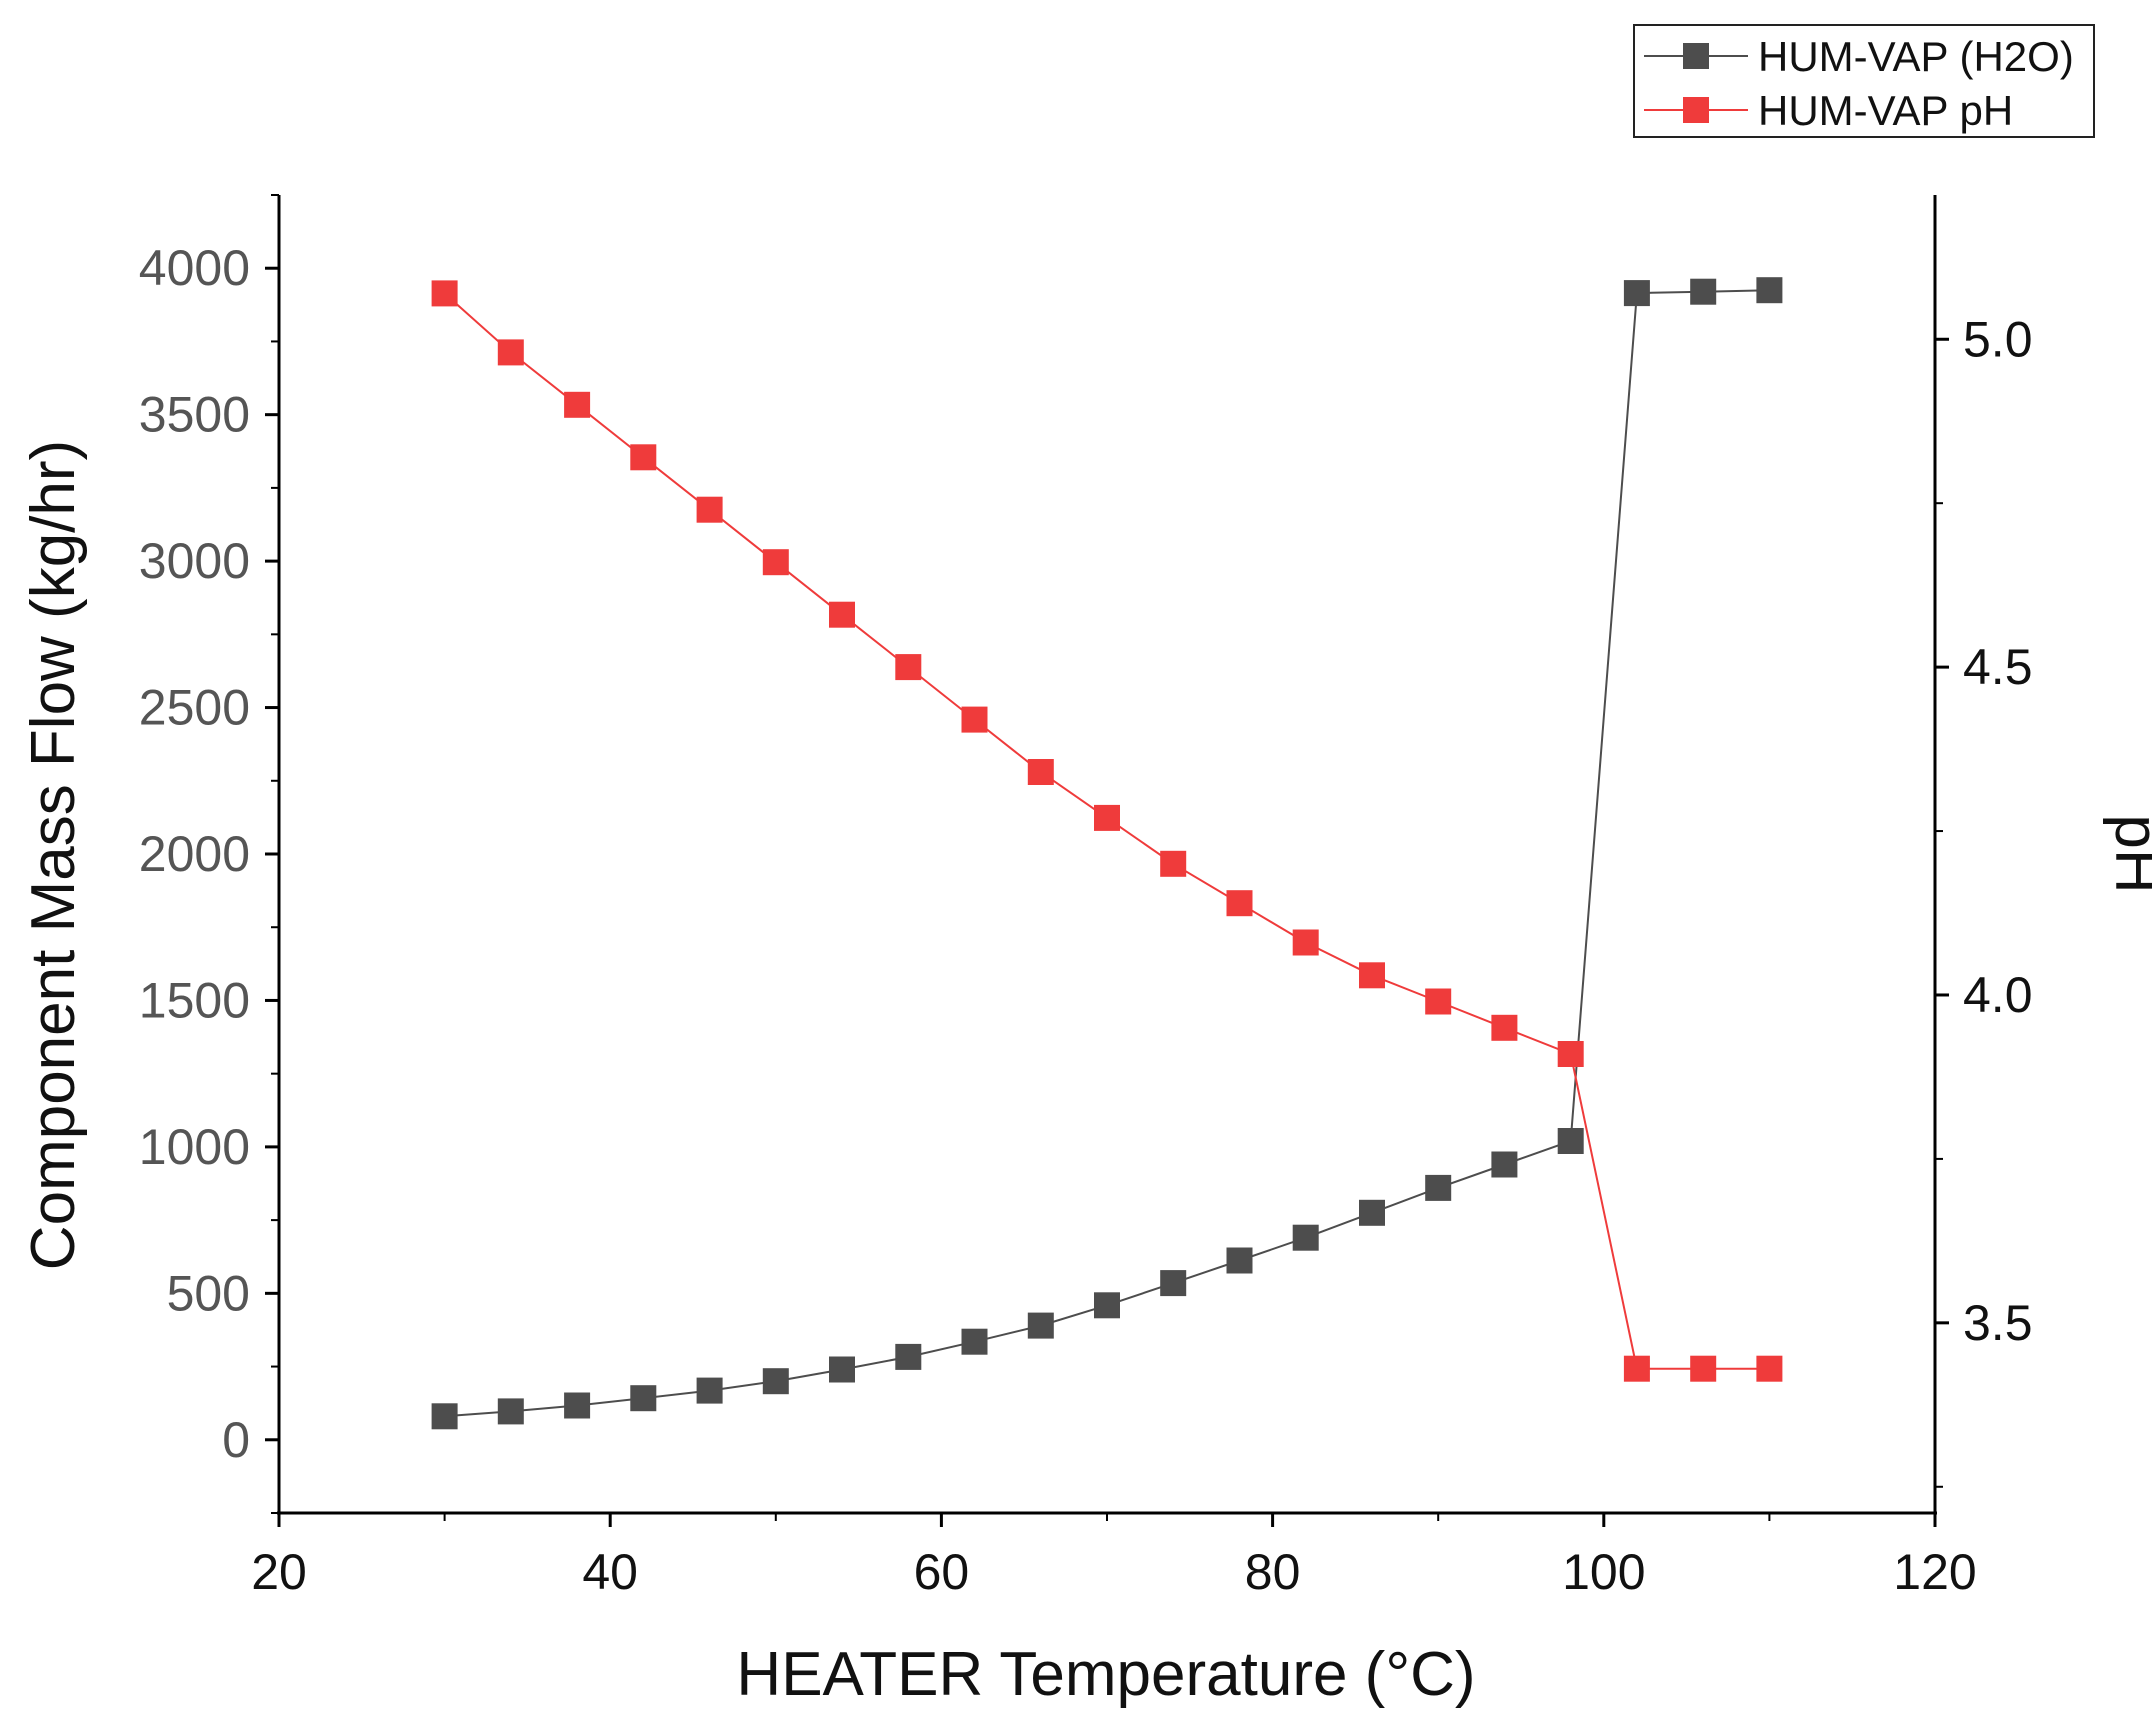 The image size is (2152, 1732). What do you see at coordinates (208, 1293) in the screenshot?
I see `y-tick-label: 500` at bounding box center [208, 1293].